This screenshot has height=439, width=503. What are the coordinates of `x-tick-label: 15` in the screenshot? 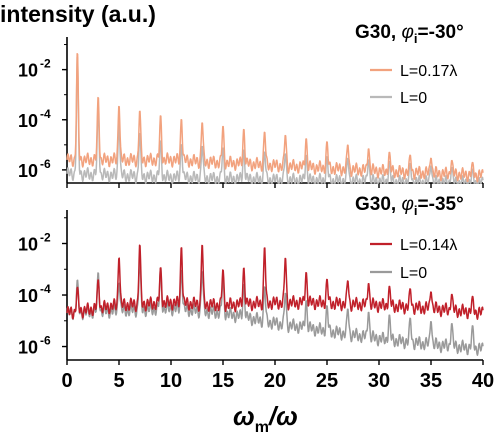 It's located at (223, 381).